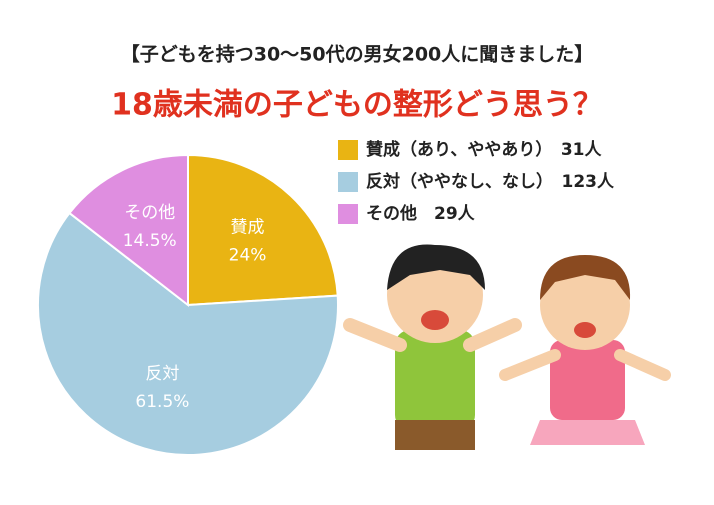 The image size is (714, 505). Describe the element at coordinates (150, 241) in the screenshot. I see `slice-value-label: 14.5%` at that location.